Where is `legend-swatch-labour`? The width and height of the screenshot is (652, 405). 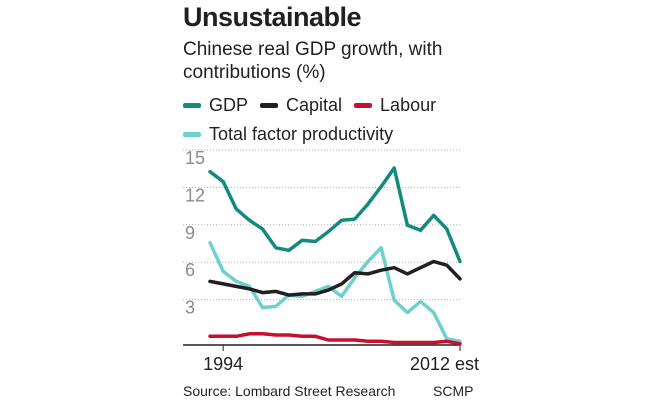 legend-swatch-labour is located at coordinates (363, 105).